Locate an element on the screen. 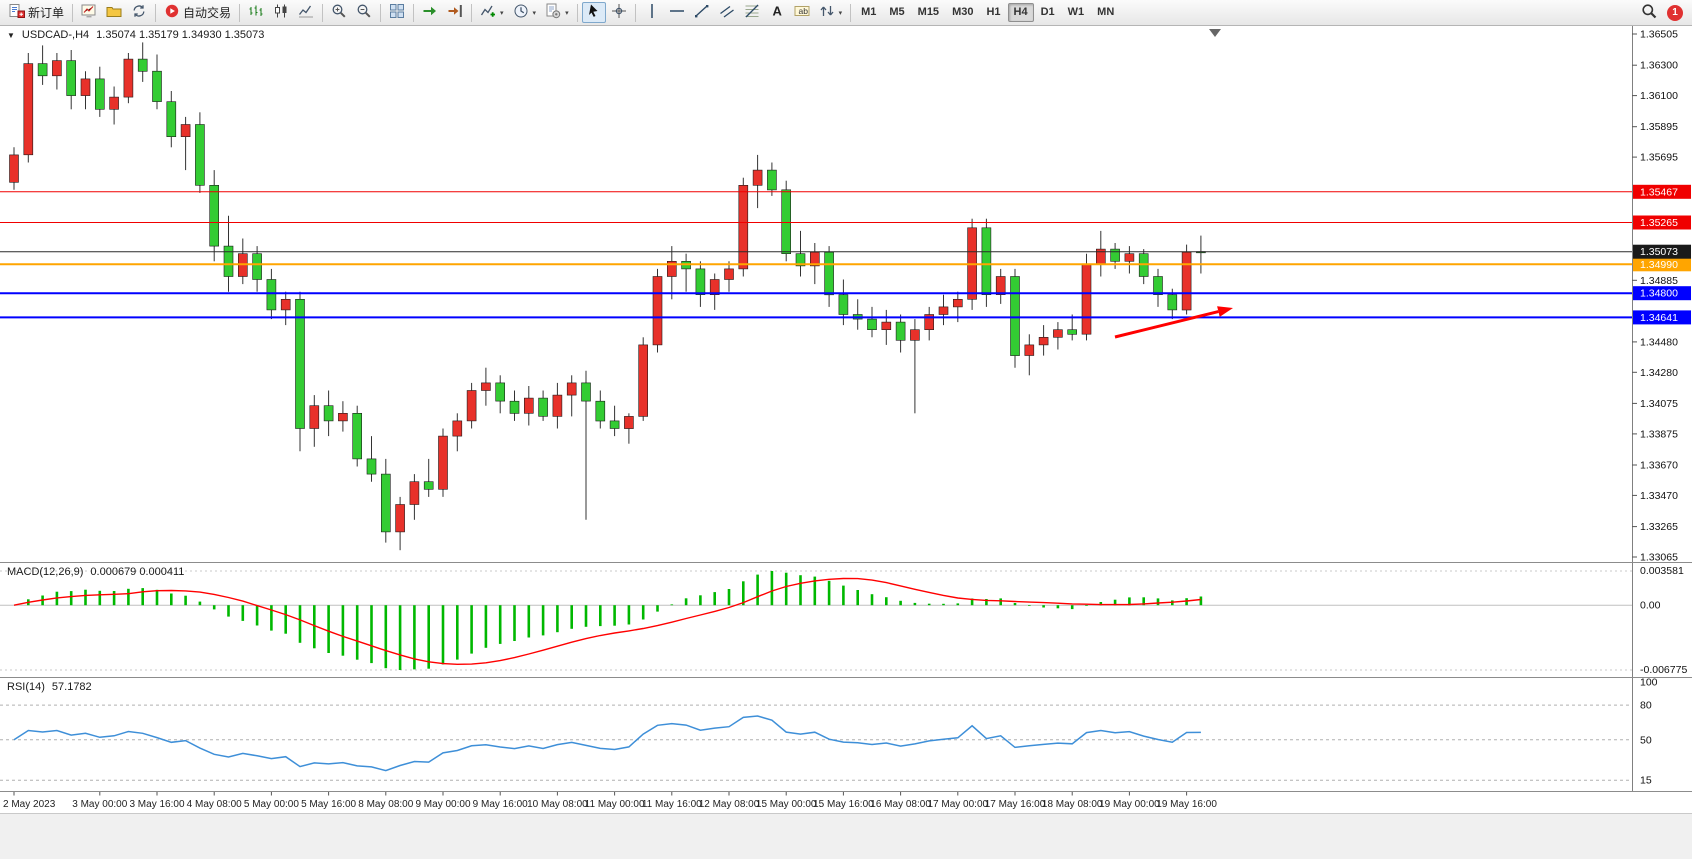 Image resolution: width=1692 pixels, height=859 pixels. timeframe-button-M5: M5 is located at coordinates (897, 12).